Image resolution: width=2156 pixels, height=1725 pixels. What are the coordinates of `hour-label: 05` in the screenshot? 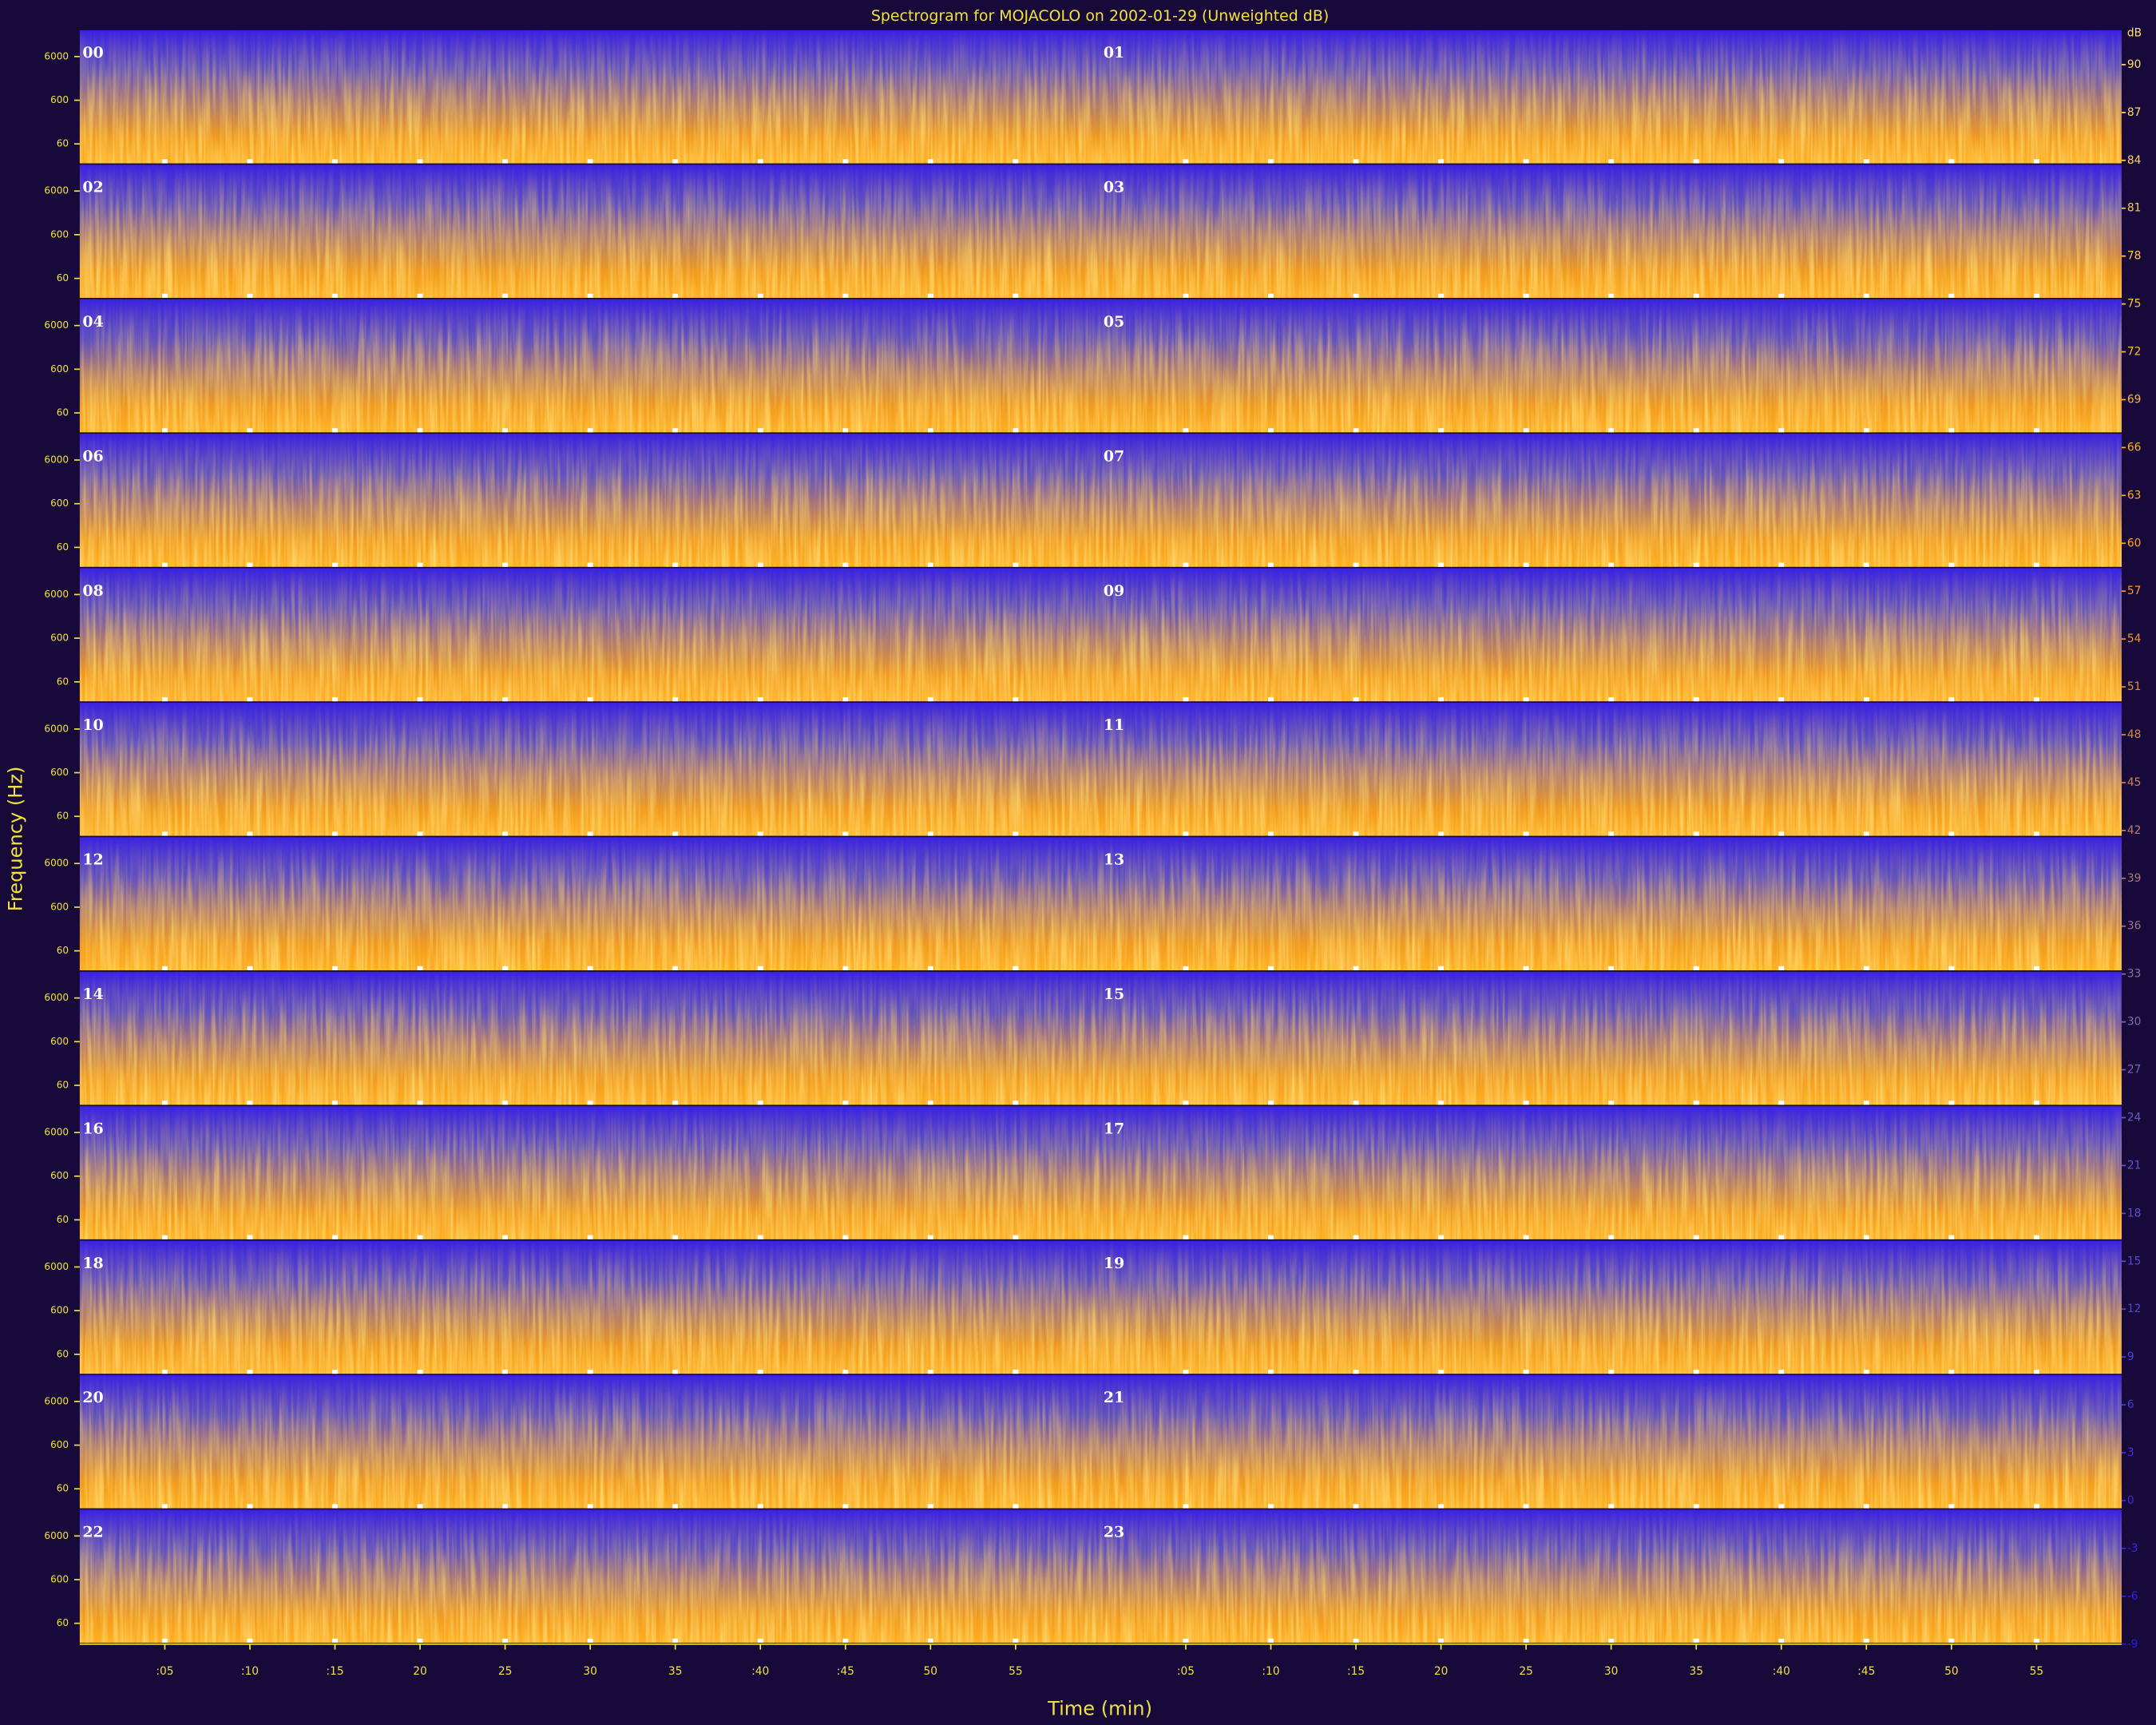 It's located at (1114, 322).